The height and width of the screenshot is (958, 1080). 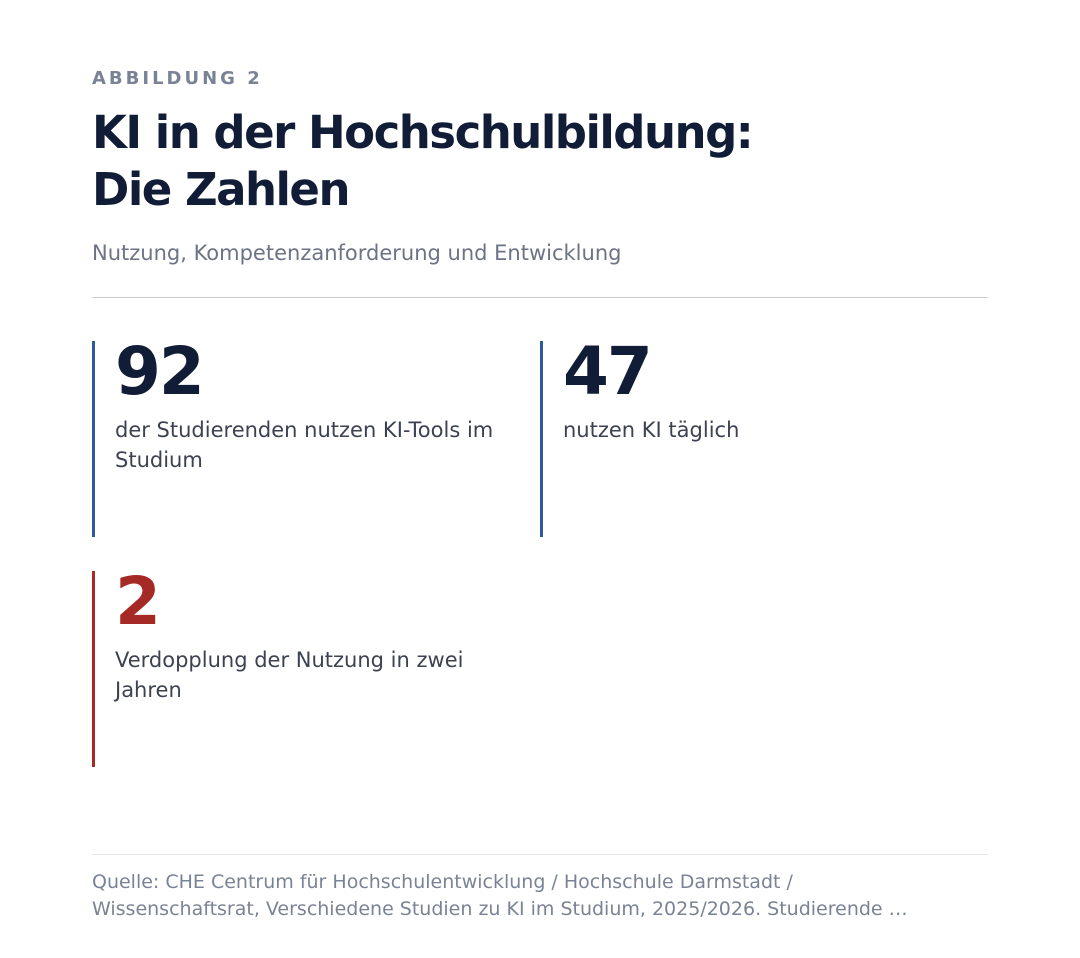 I want to click on stat-label: nutzen KI täglich, so click(x=651, y=430).